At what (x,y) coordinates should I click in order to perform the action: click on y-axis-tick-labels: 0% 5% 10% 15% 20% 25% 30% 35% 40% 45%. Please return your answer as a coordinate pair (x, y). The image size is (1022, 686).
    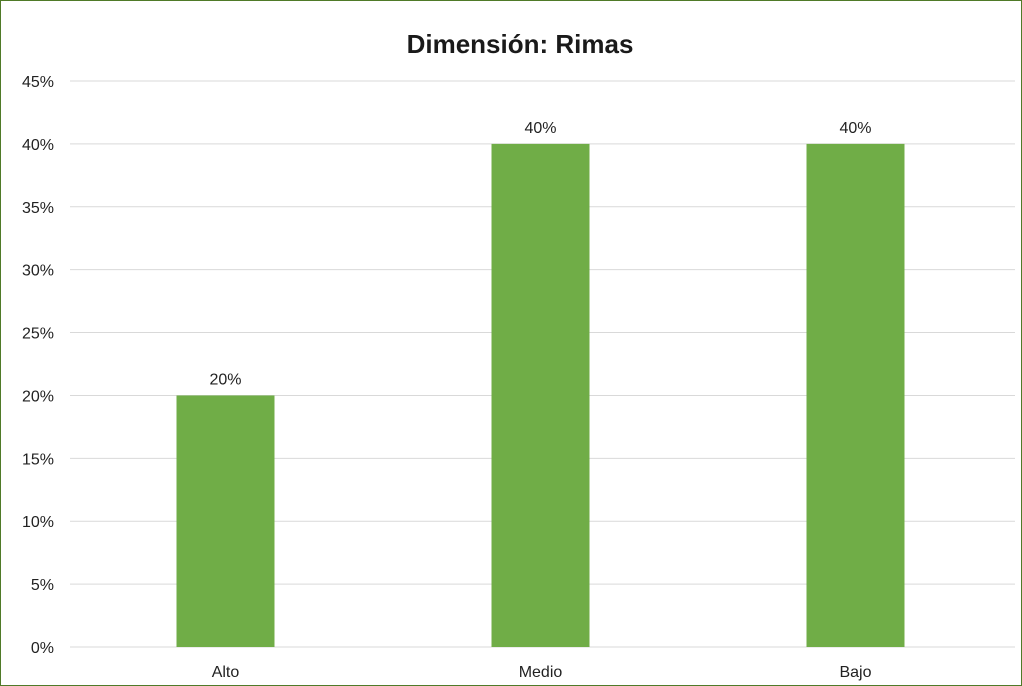
    Looking at the image, I should click on (38, 365).